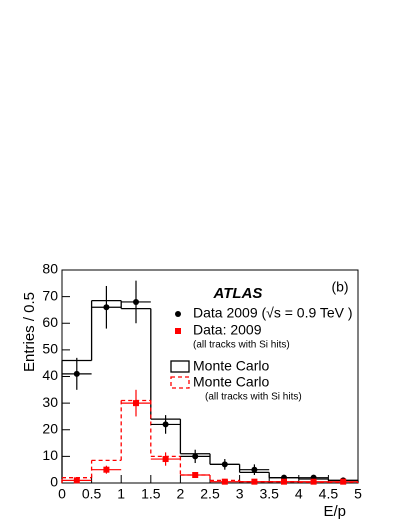 This screenshot has height=527, width=407. Describe the element at coordinates (339, 287) in the screenshot. I see `panel-label: (b)` at that location.